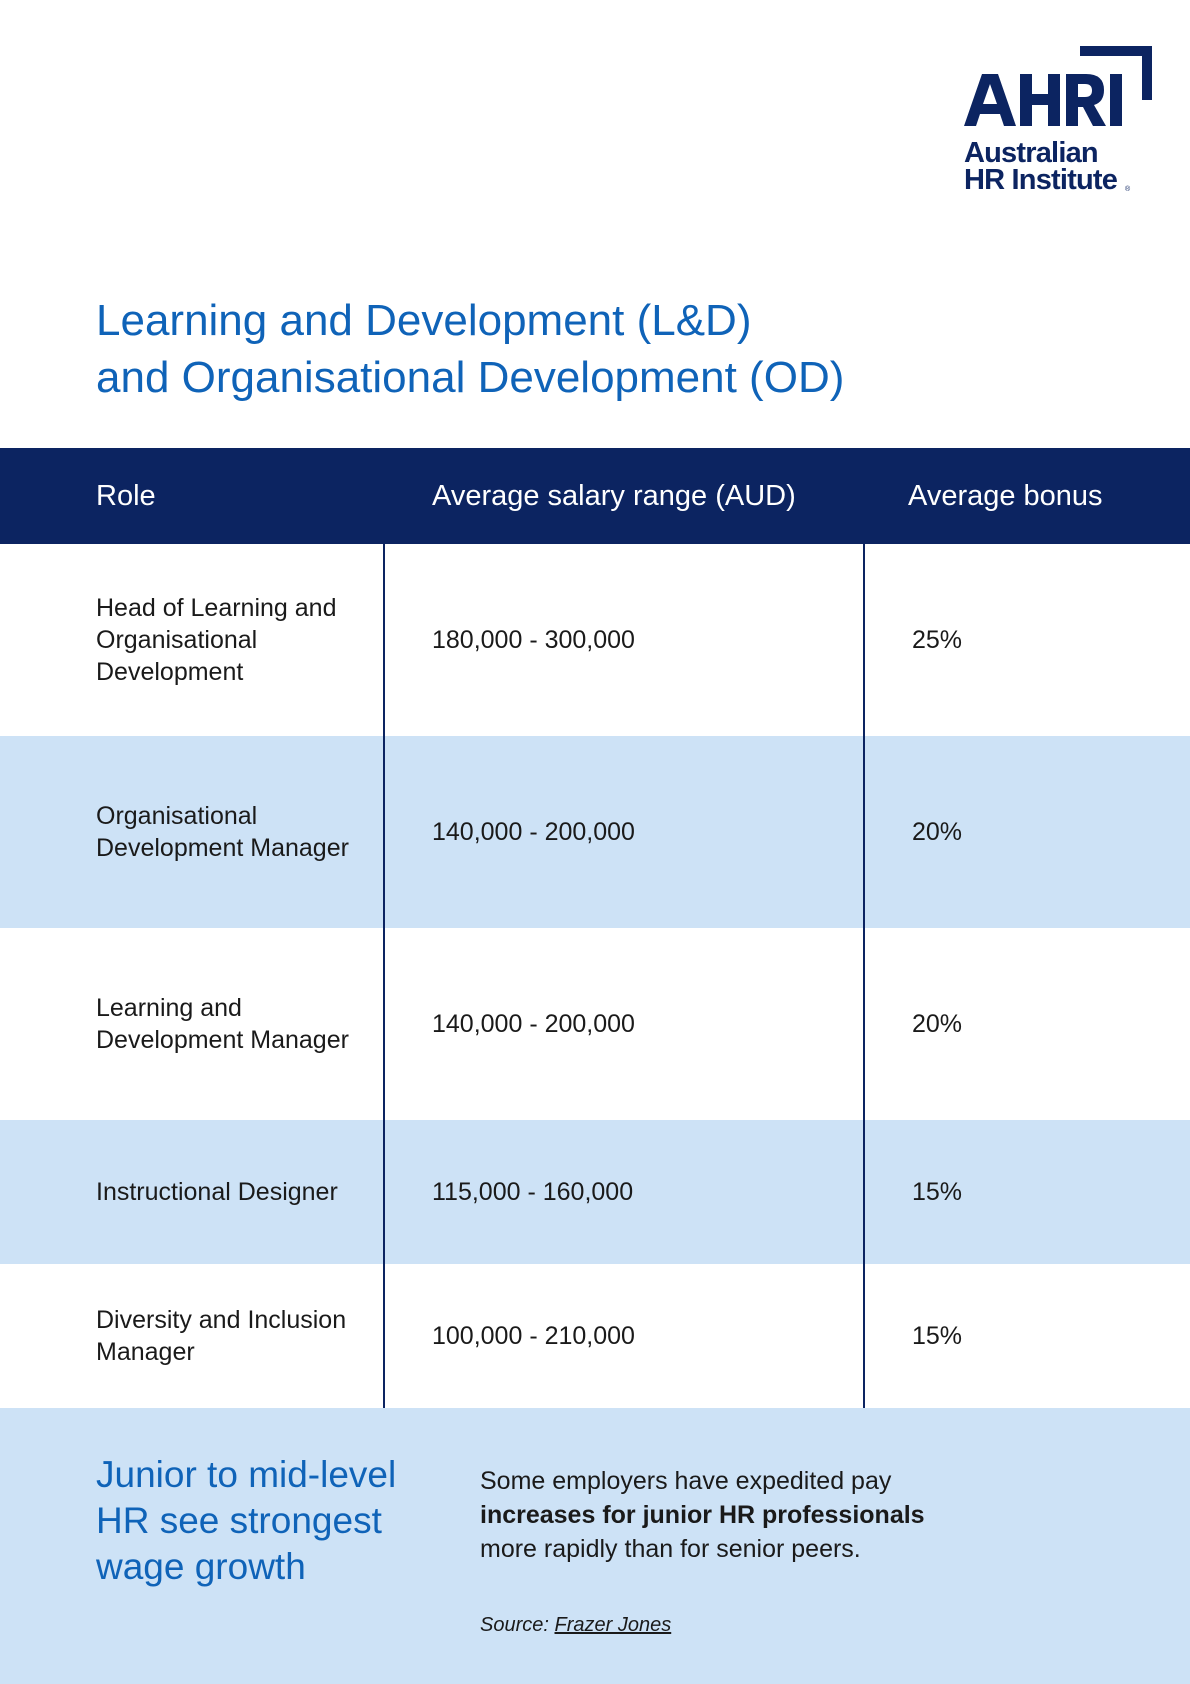  What do you see at coordinates (1041, 180) in the screenshot?
I see `logo-line-hr-institute: HR Institute` at bounding box center [1041, 180].